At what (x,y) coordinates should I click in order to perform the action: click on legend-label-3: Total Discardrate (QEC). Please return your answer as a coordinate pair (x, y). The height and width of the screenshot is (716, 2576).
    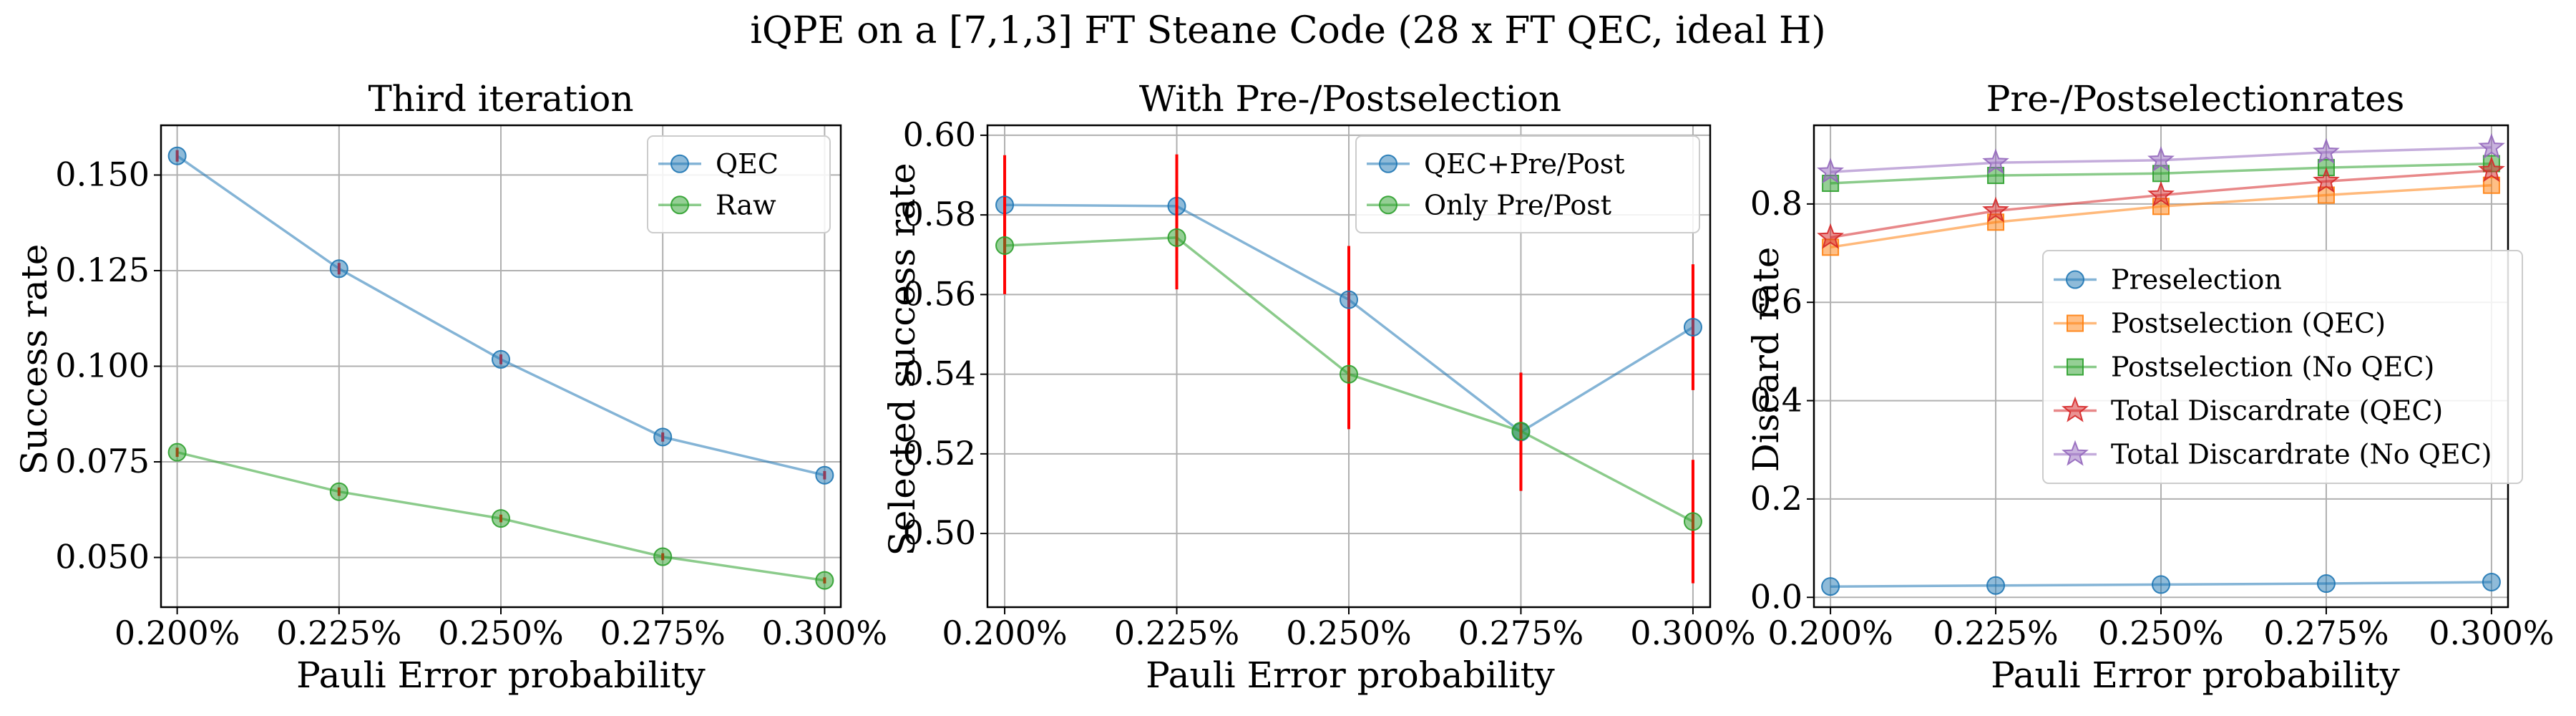
    Looking at the image, I should click on (2277, 411).